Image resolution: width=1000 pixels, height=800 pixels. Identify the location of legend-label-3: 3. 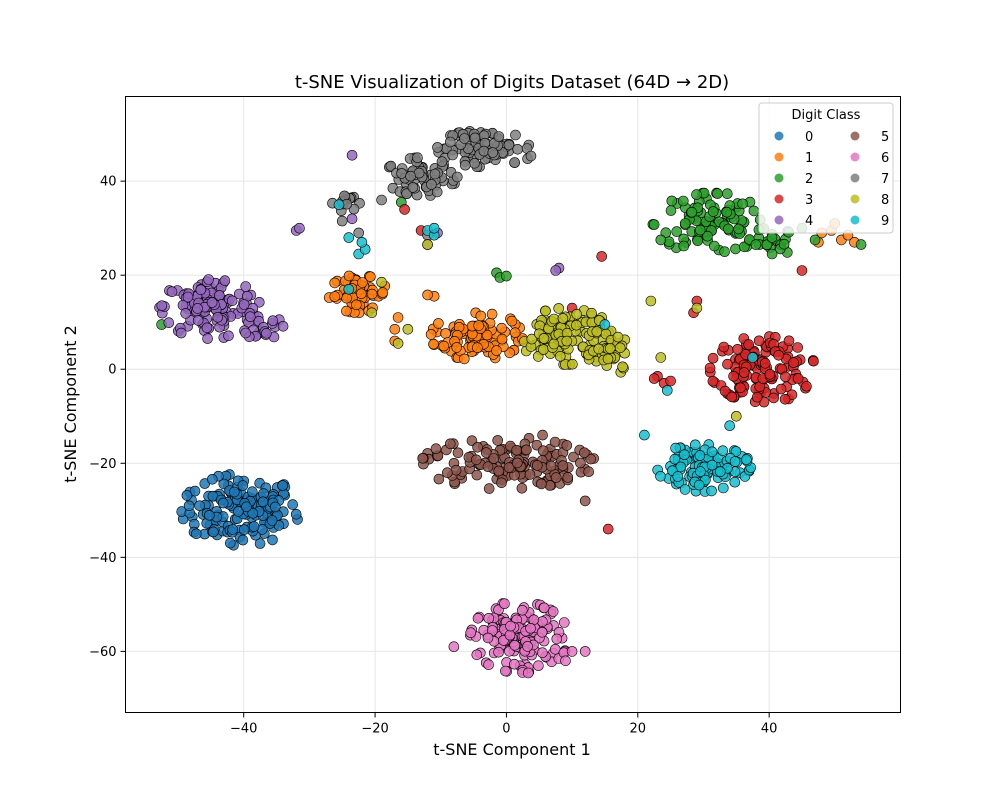
(809, 200).